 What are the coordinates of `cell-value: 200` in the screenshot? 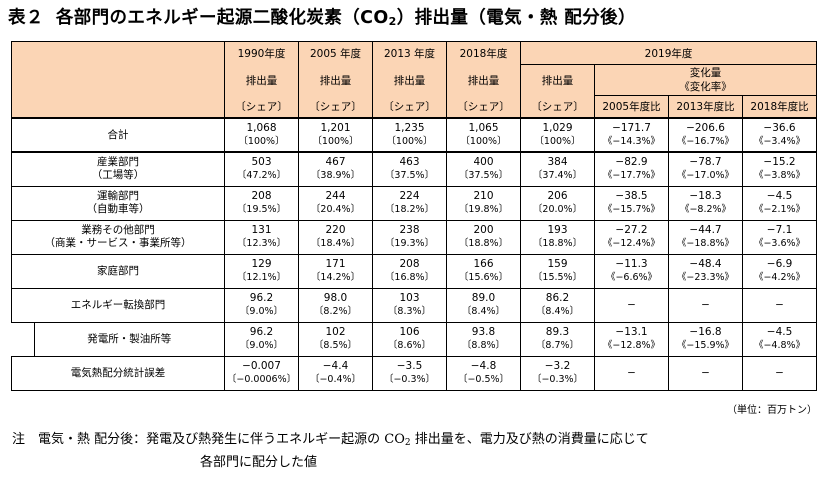 It's located at (483, 230).